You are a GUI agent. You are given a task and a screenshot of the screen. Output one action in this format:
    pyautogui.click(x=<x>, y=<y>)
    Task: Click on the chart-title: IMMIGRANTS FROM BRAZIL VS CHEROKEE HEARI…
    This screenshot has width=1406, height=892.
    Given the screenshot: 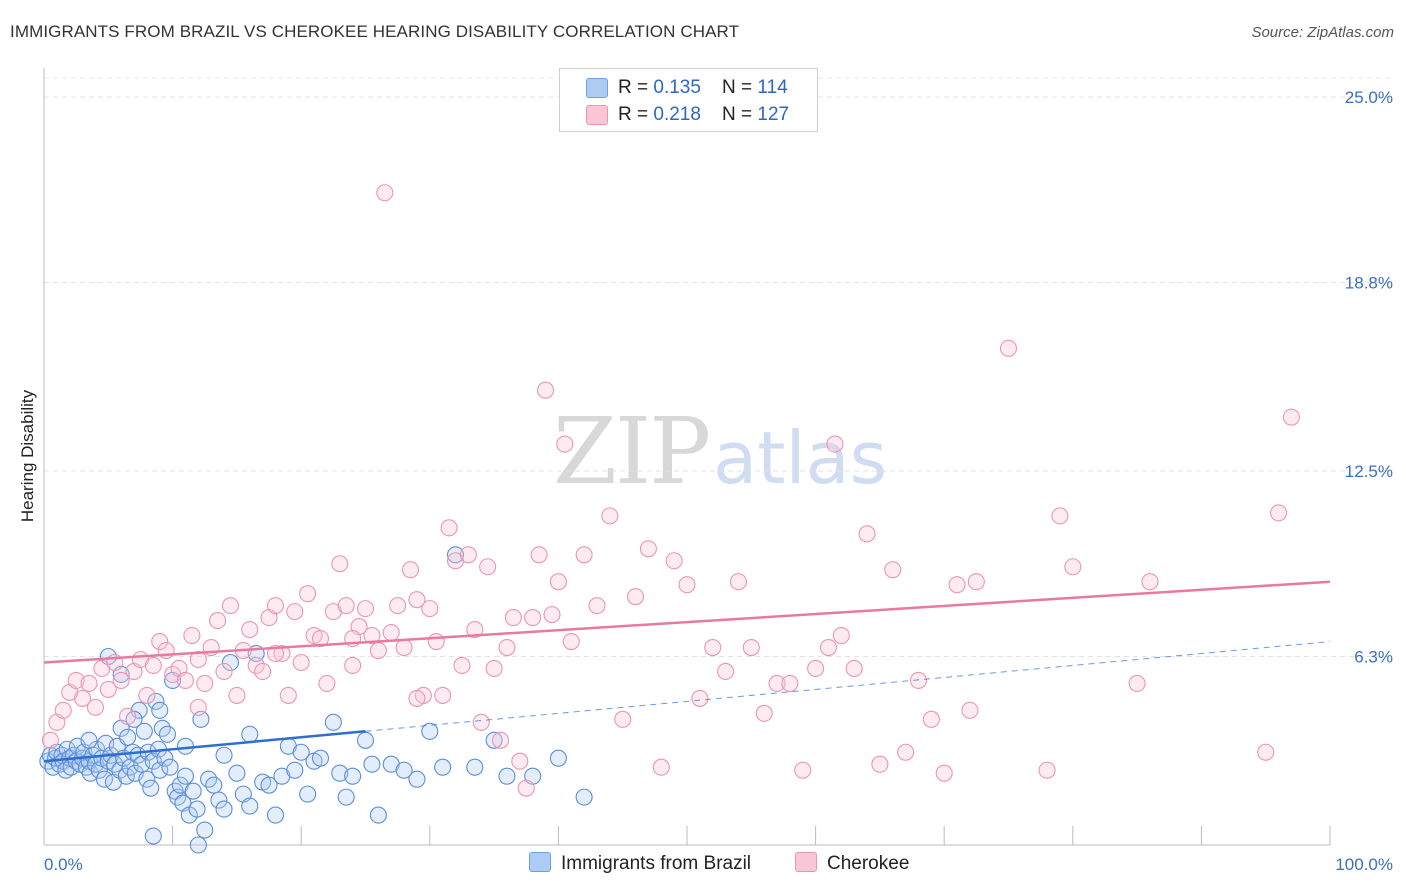 What is the action you would take?
    pyautogui.click(x=375, y=31)
    